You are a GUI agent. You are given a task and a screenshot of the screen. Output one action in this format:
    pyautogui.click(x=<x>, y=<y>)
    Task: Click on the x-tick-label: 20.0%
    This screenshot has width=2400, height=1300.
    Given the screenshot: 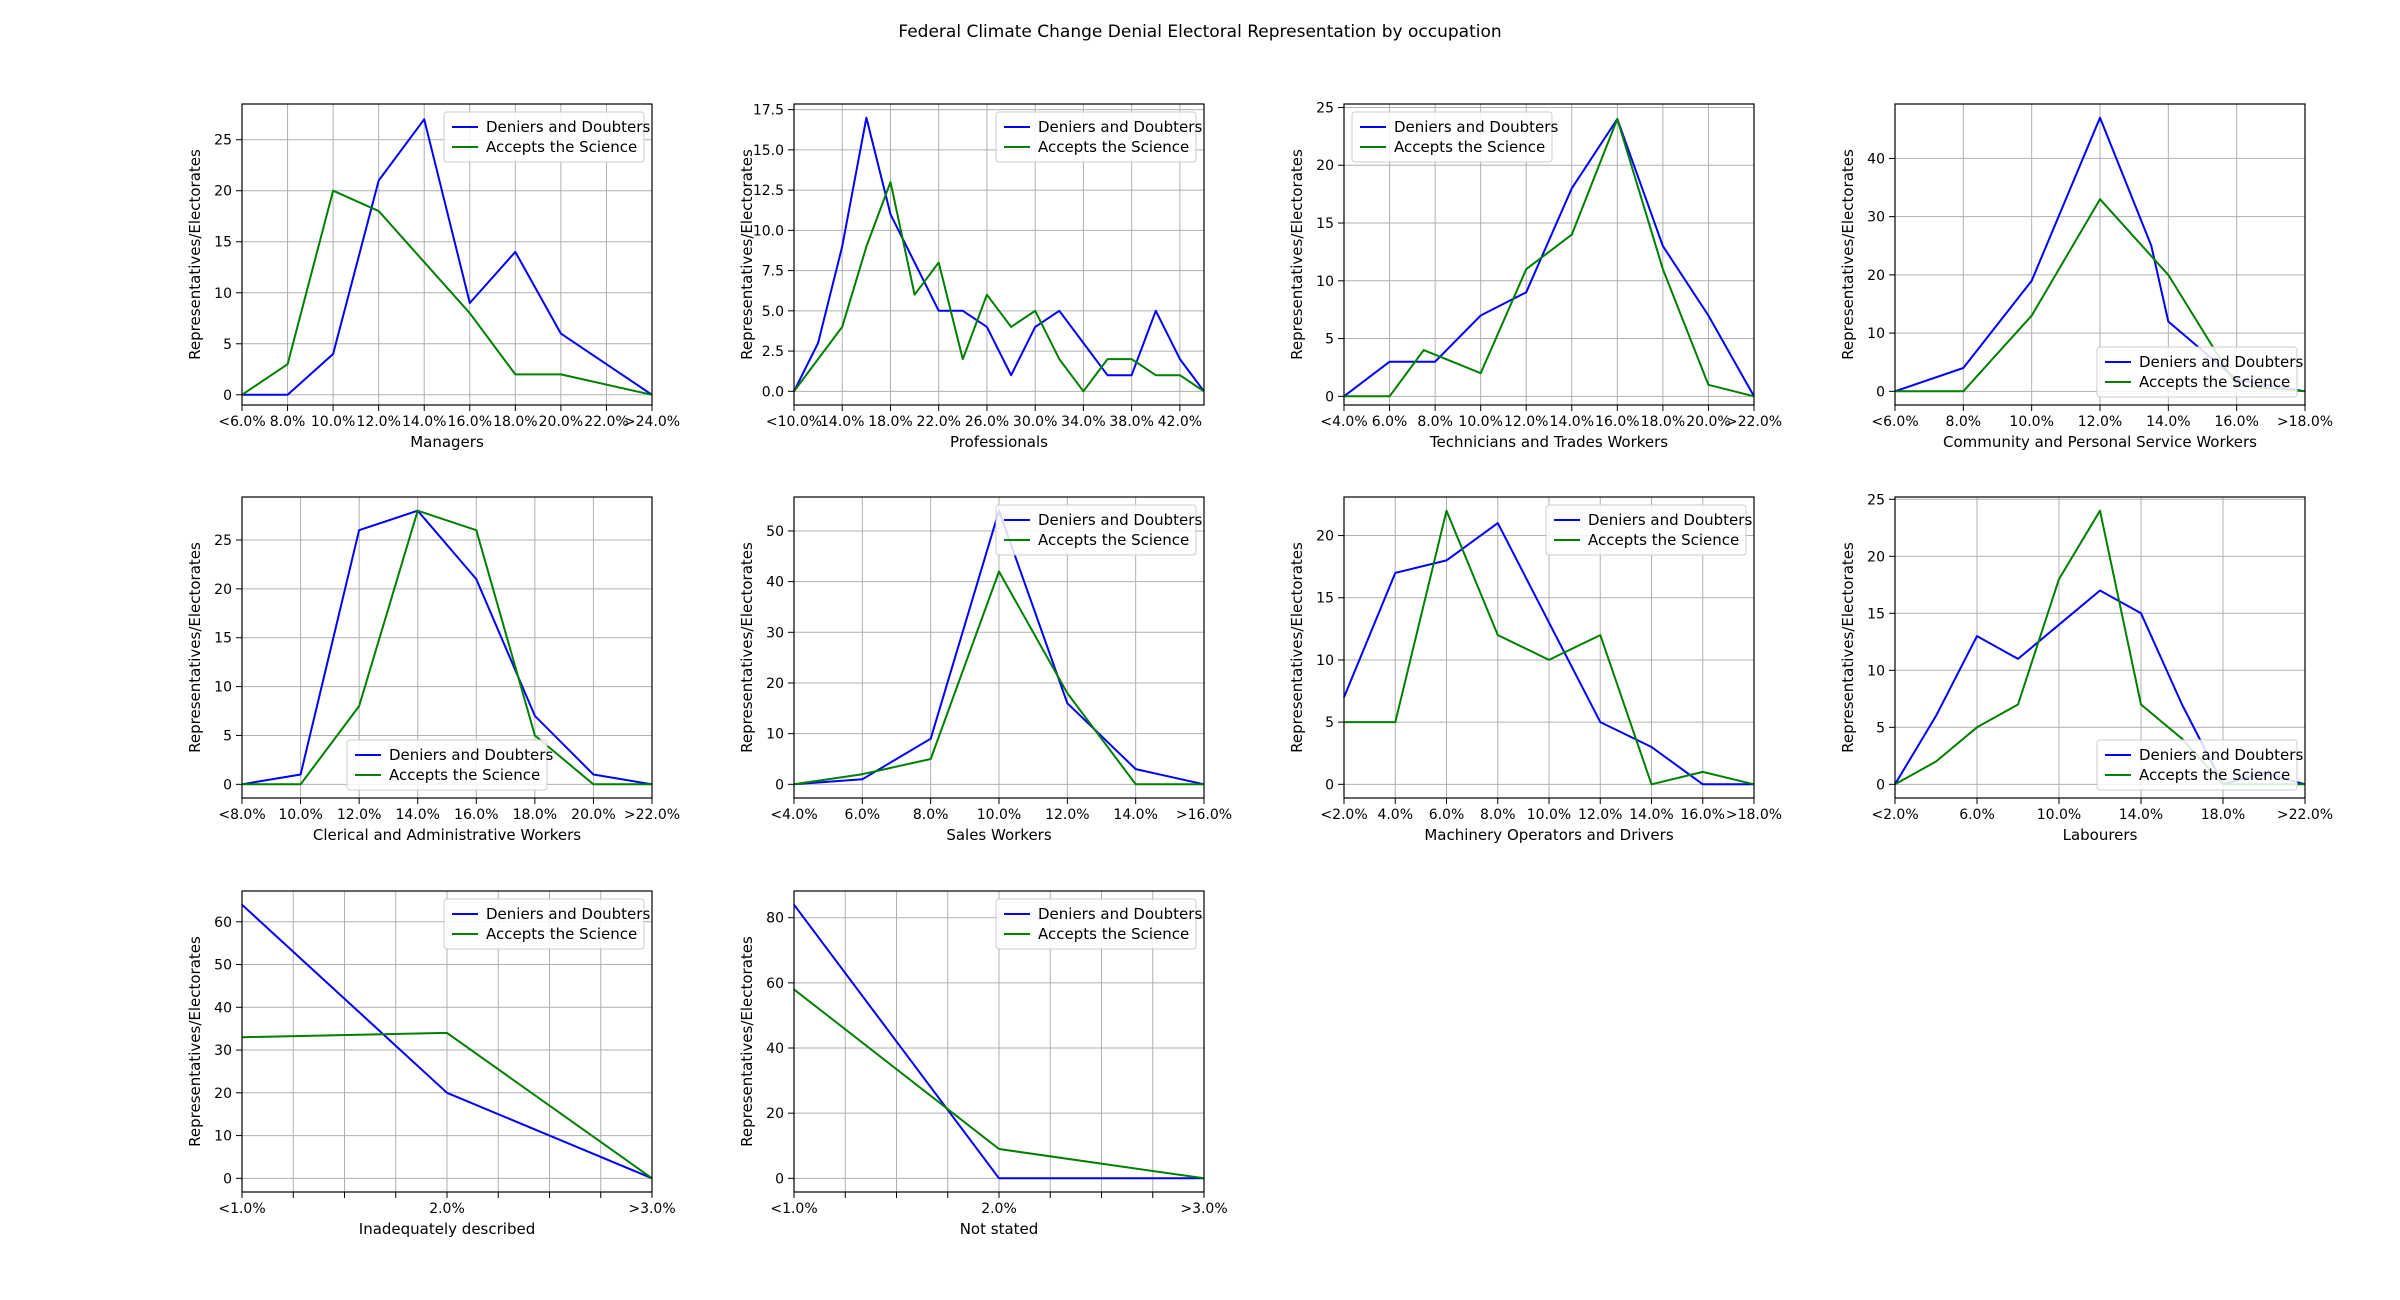 What is the action you would take?
    pyautogui.click(x=1708, y=422)
    